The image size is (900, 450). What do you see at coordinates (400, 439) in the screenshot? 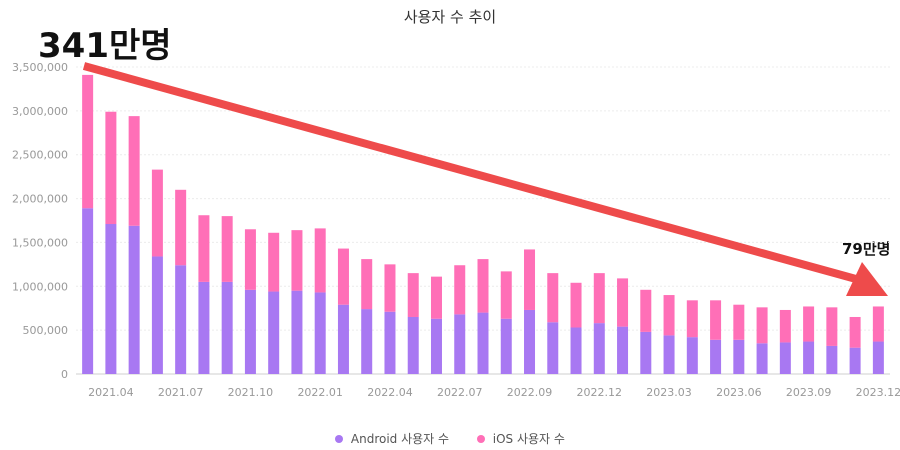
I see `legend-label-android: Android 사용자 수` at bounding box center [400, 439].